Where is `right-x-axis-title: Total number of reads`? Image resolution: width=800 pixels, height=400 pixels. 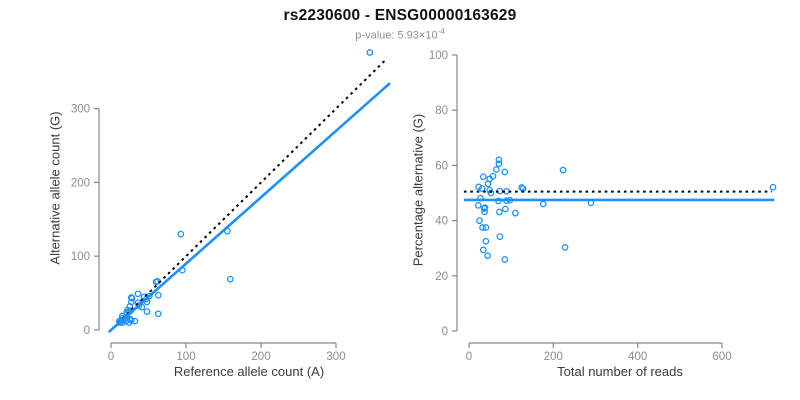
right-x-axis-title: Total number of reads is located at coordinates (620, 371).